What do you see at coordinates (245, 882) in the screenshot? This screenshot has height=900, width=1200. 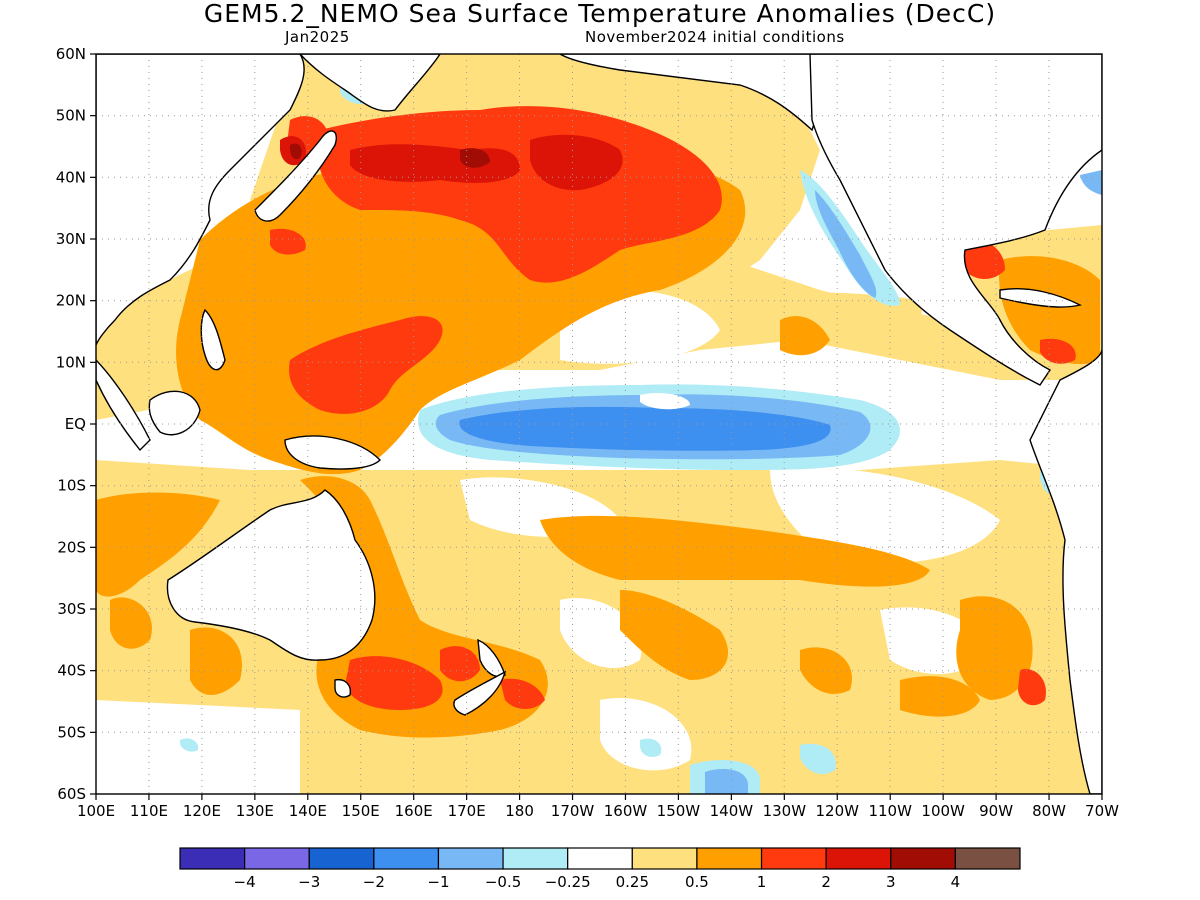 I see `colorbar-label: −4` at bounding box center [245, 882].